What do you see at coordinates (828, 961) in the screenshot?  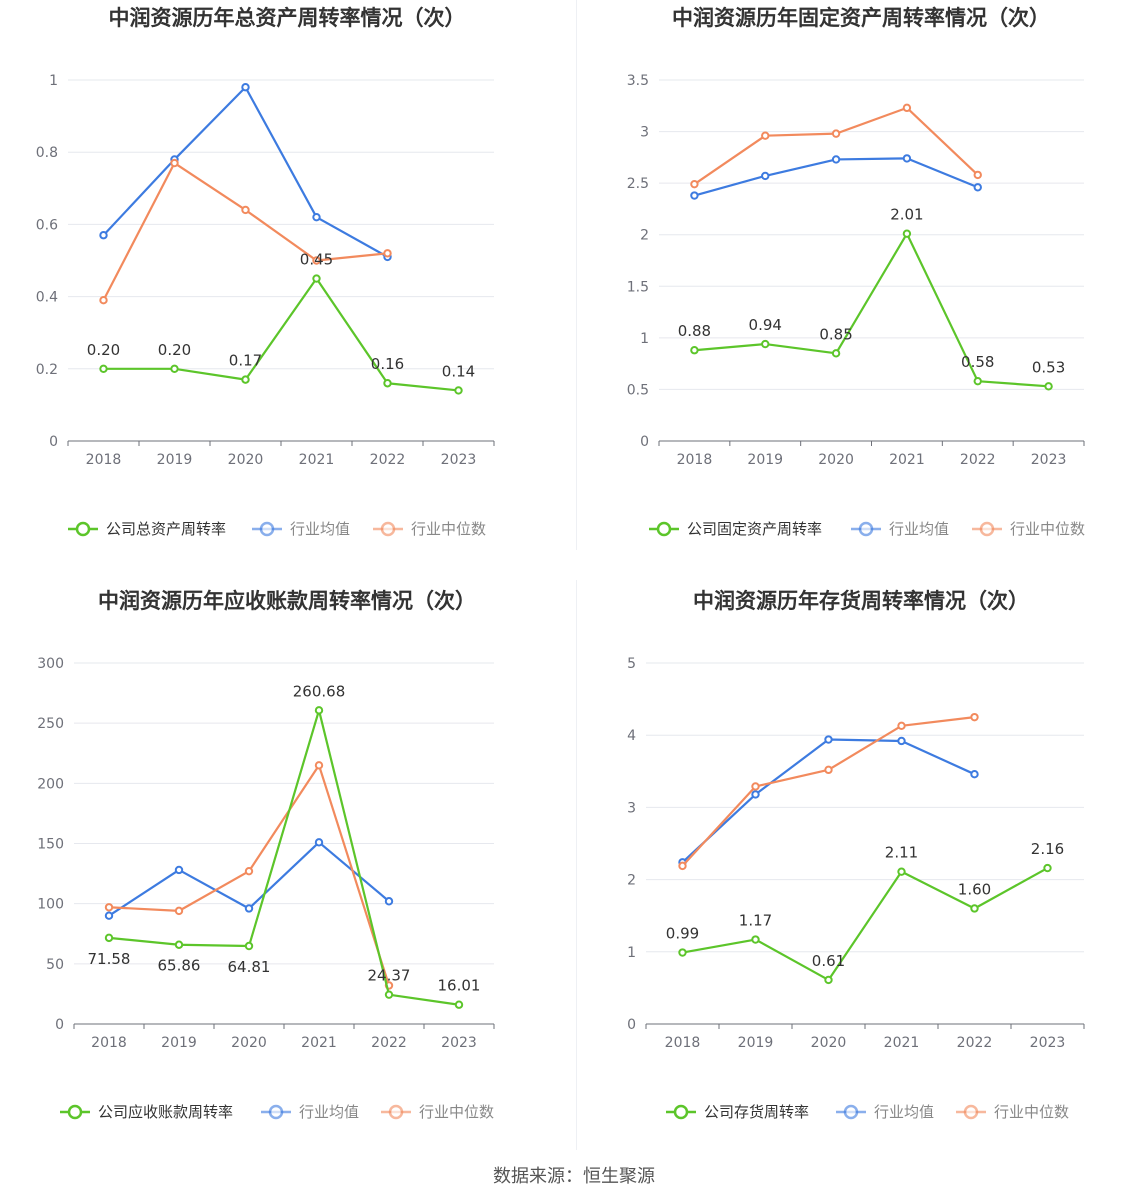 I see `data-label: 0.61` at bounding box center [828, 961].